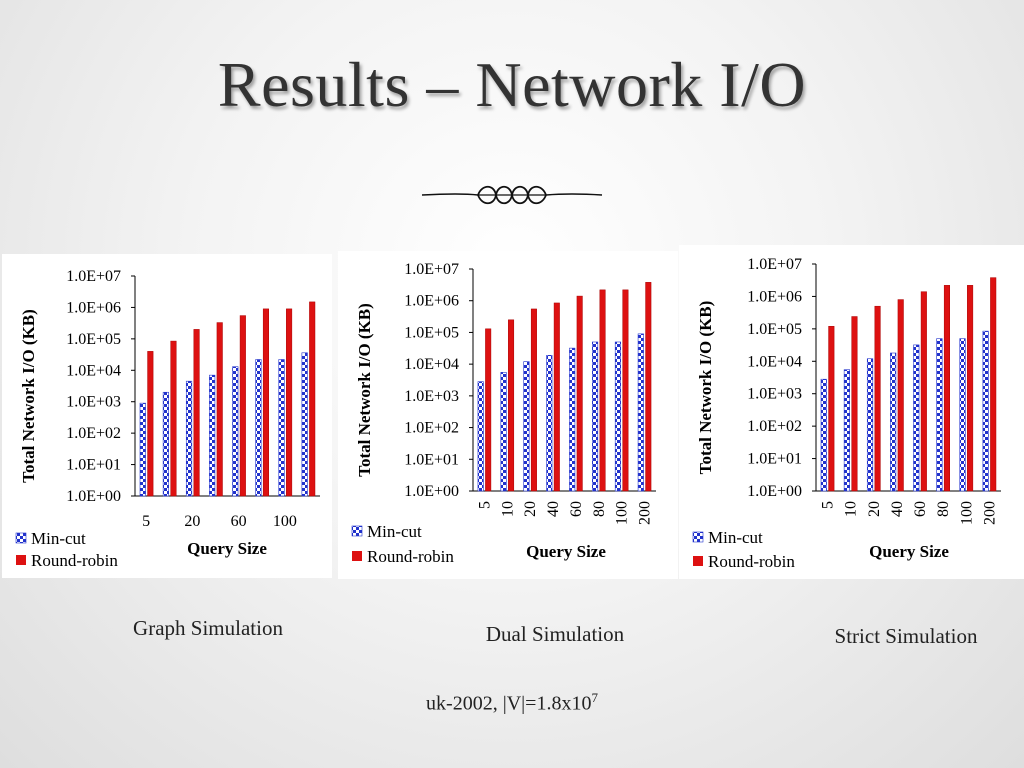 Image resolution: width=1024 pixels, height=768 pixels. Describe the element at coordinates (555, 634) in the screenshot. I see `caption-dual-simulation: Dual Simulation` at that location.